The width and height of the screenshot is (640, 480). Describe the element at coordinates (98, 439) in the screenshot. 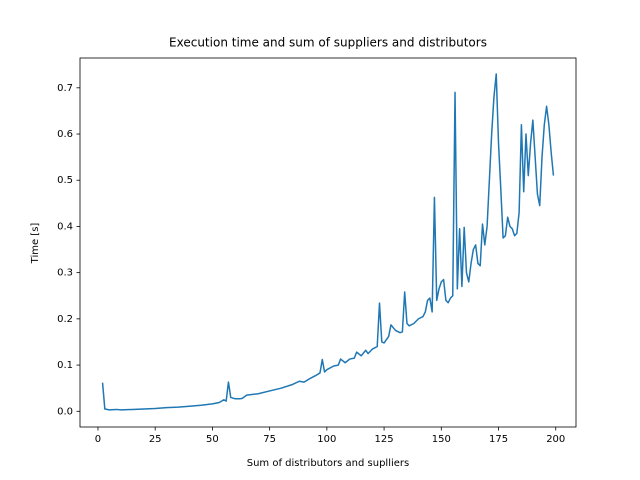

I see `x-tick-label: 0` at that location.